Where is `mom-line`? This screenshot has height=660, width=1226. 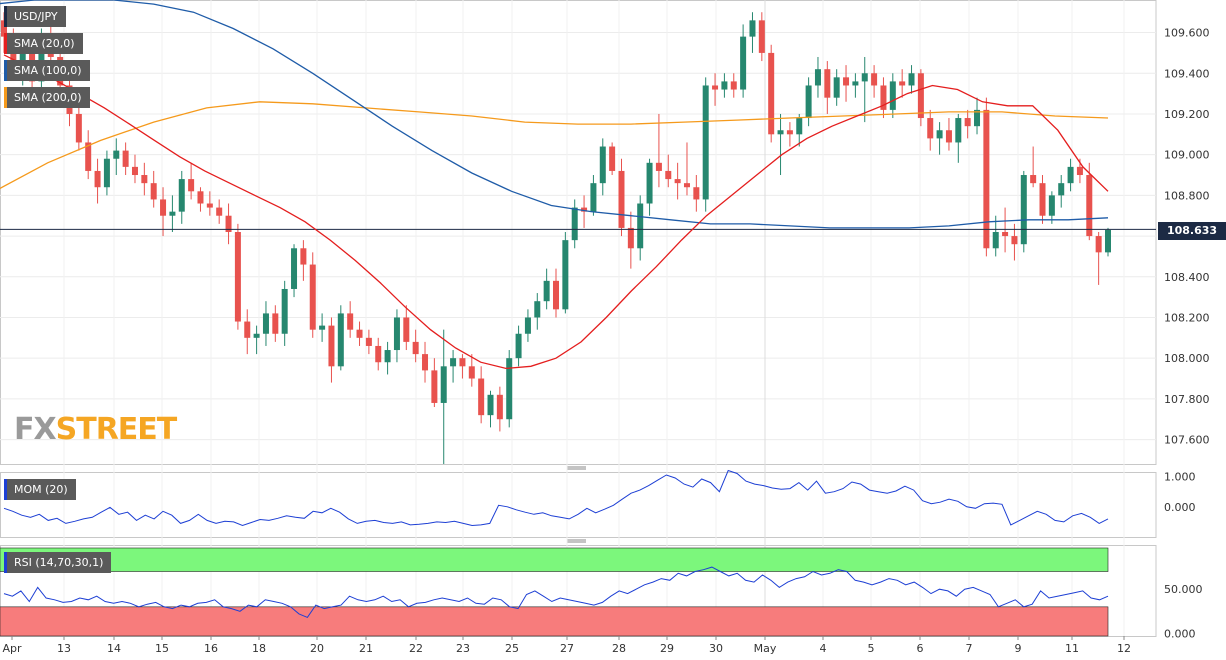 mom-line is located at coordinates (556, 498).